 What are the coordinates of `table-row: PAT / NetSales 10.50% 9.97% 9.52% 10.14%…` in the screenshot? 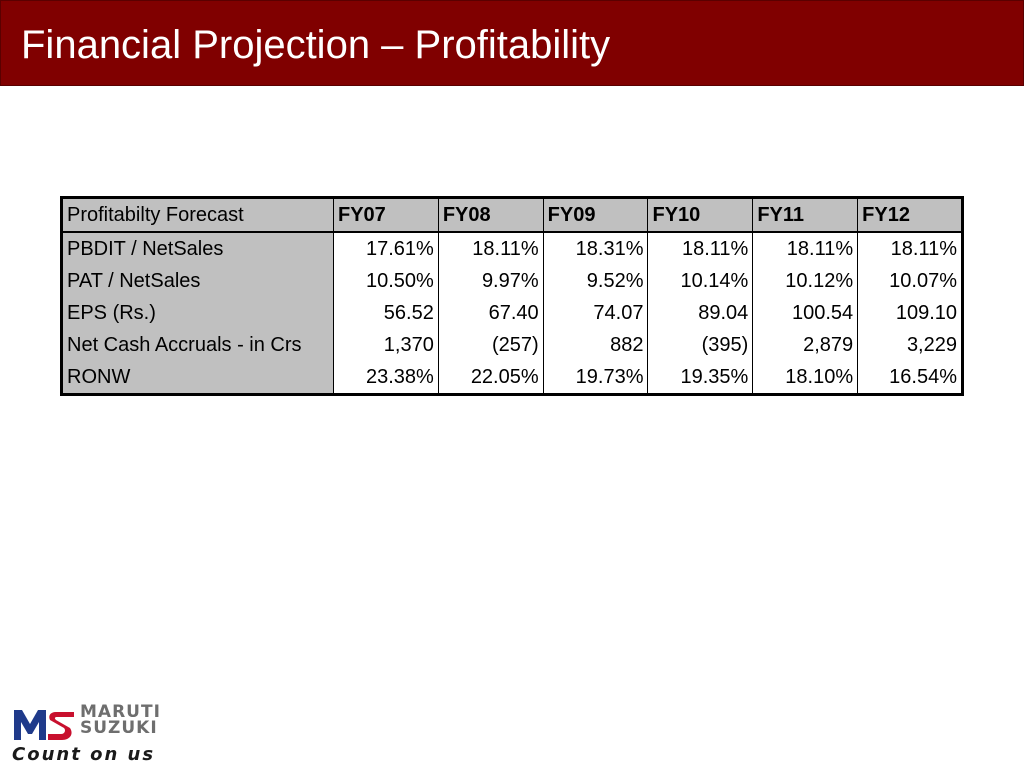 It's located at (512, 281).